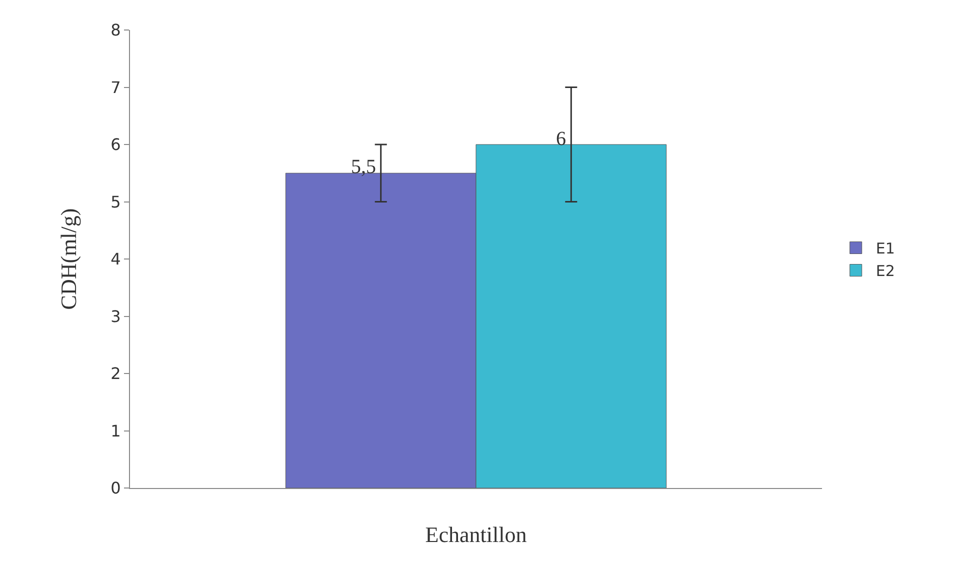 This screenshot has height=578, width=972. Describe the element at coordinates (885, 271) in the screenshot. I see `legend-label: E2` at that location.